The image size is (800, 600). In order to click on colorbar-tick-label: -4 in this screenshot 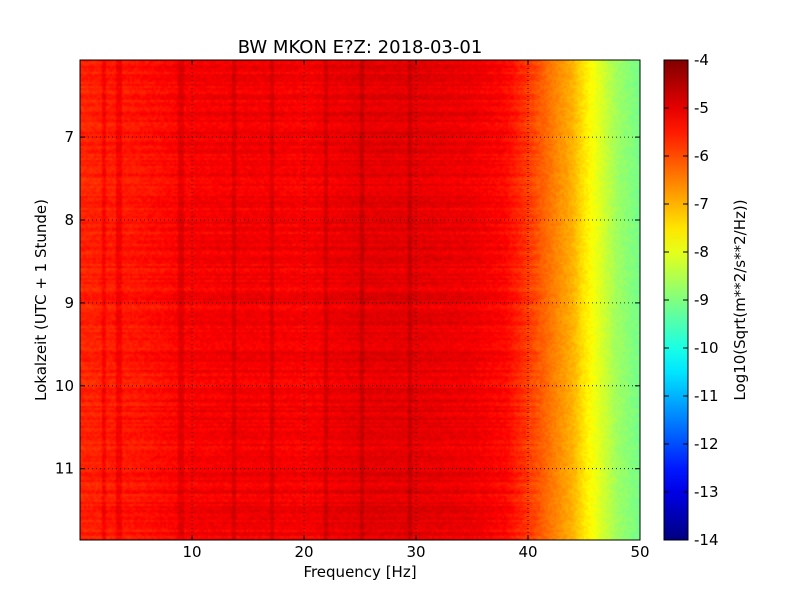, I will do `click(701, 60)`.